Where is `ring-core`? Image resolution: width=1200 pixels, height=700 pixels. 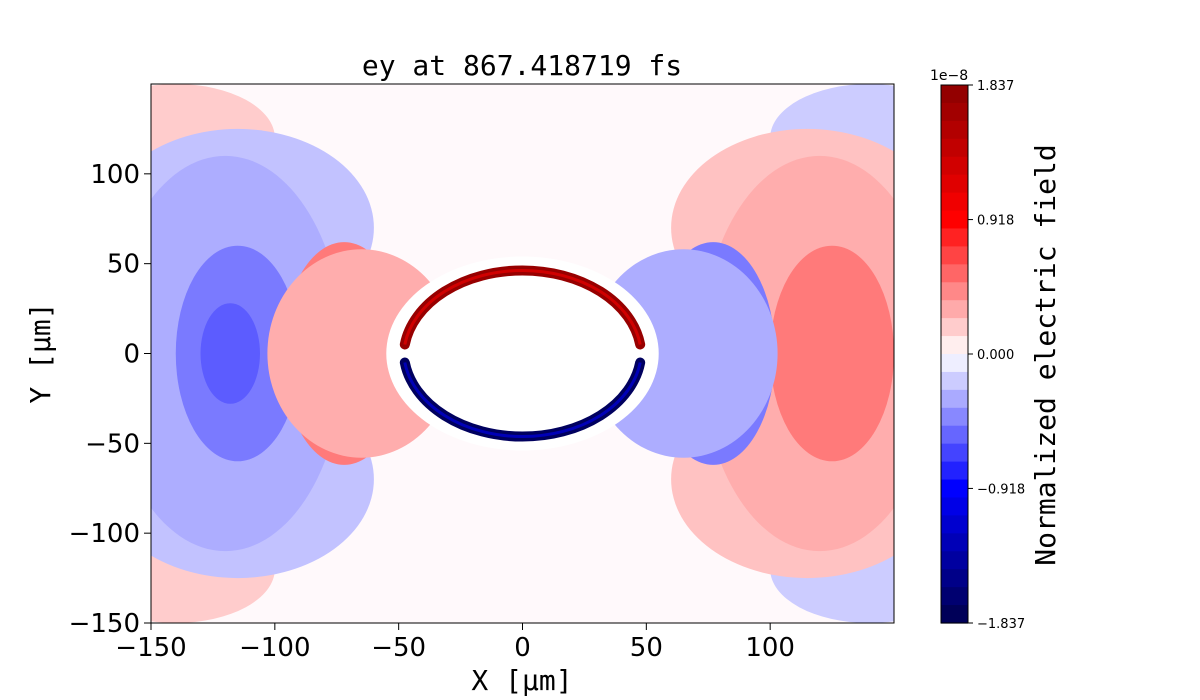 ring-core is located at coordinates (522, 353).